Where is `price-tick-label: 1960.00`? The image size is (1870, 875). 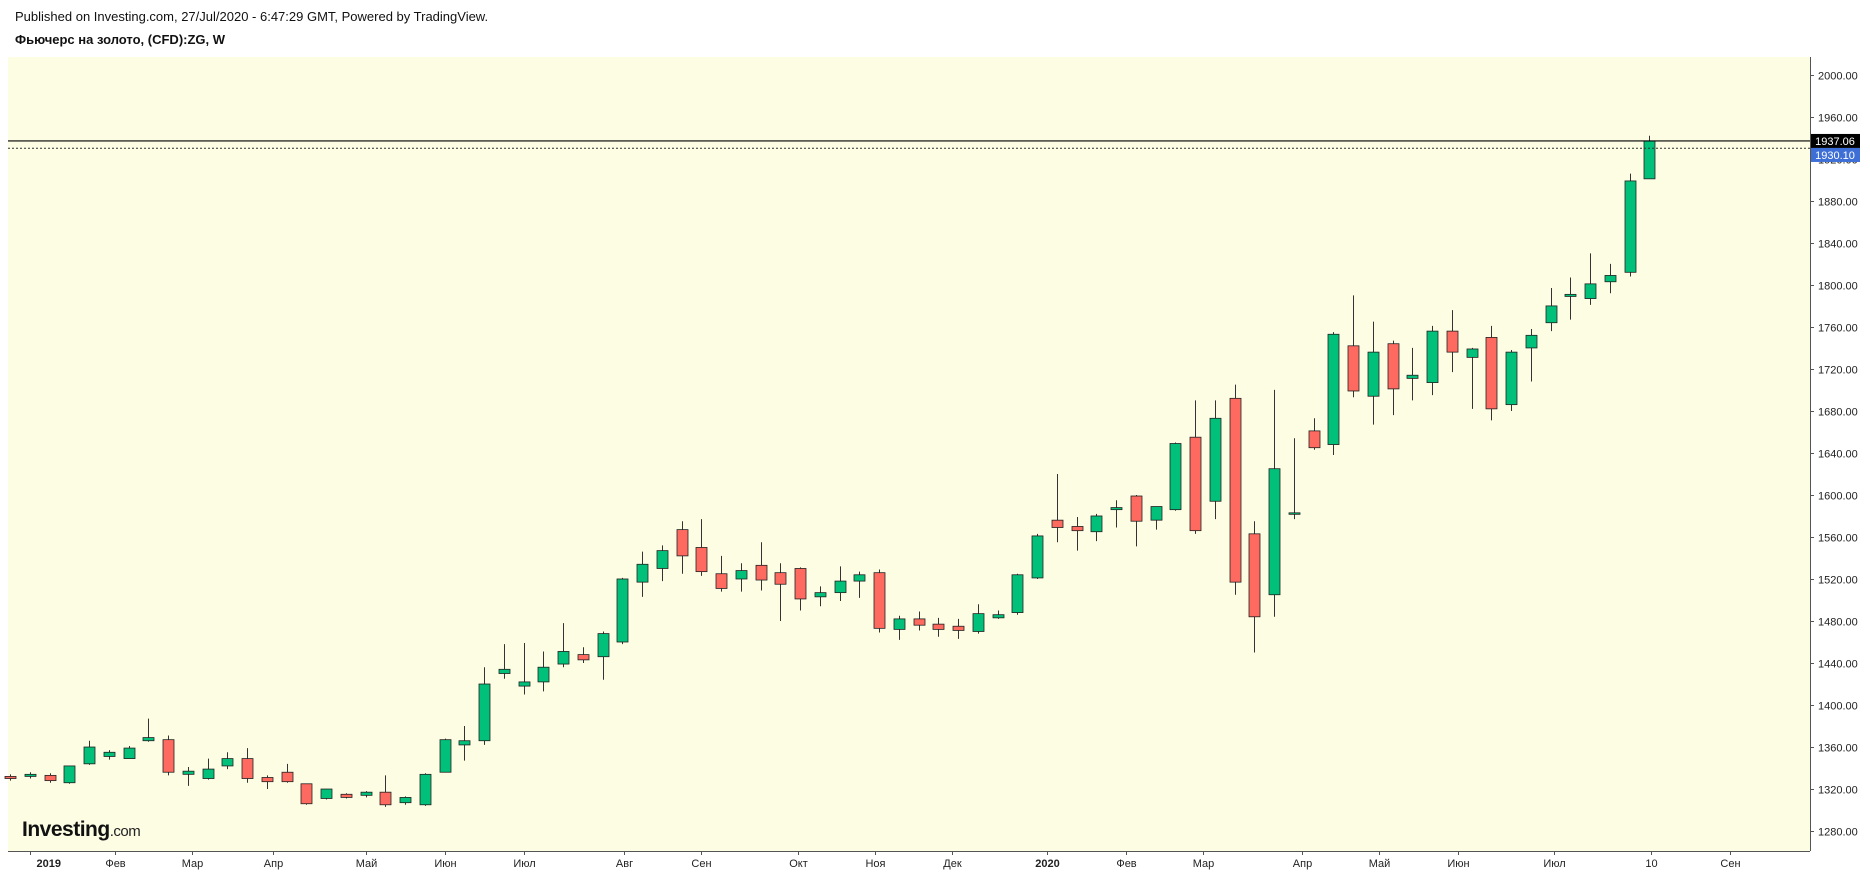
price-tick-label: 1960.00 is located at coordinates (1838, 119).